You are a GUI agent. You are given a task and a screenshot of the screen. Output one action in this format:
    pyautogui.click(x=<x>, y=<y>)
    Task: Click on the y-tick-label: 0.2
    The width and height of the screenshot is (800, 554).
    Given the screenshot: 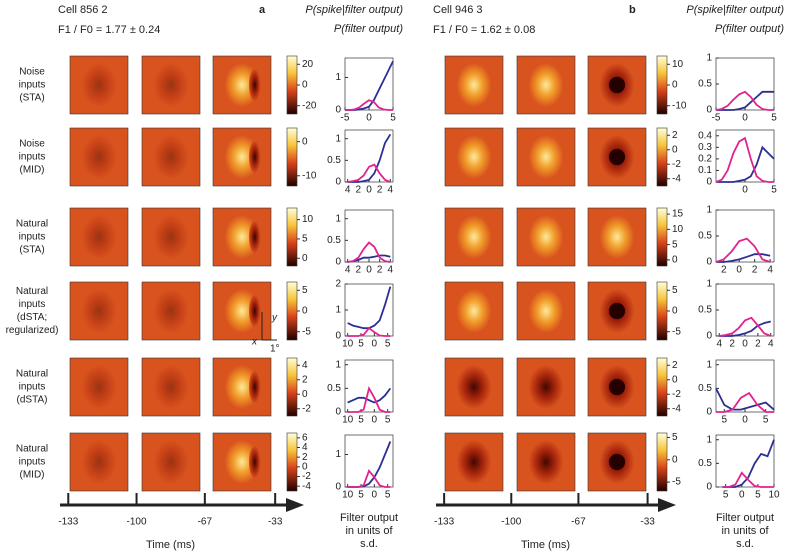 What is the action you would take?
    pyautogui.click(x=705, y=159)
    